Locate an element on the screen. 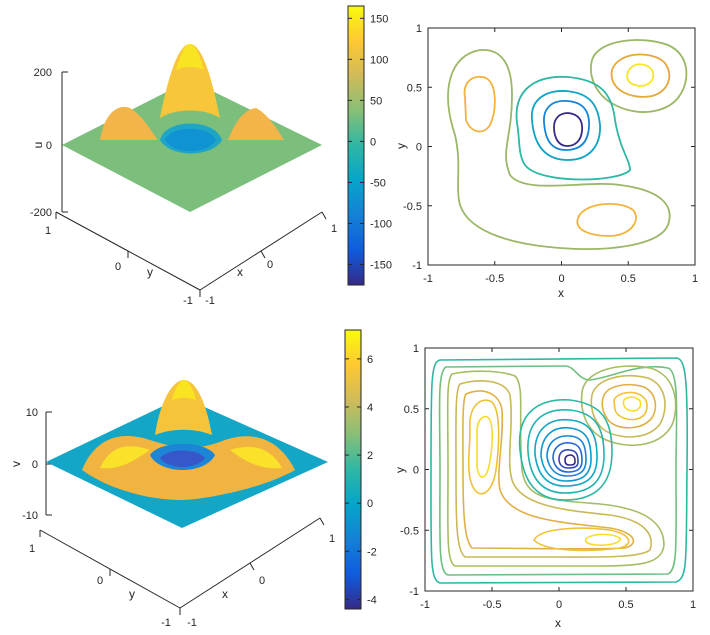  contour-v-line-c6 is located at coordinates (567, 457).